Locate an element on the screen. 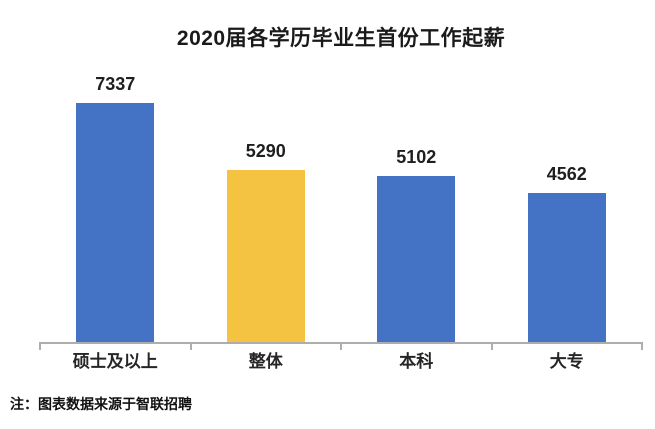  x-axis-label: 本科 is located at coordinates (416, 361).